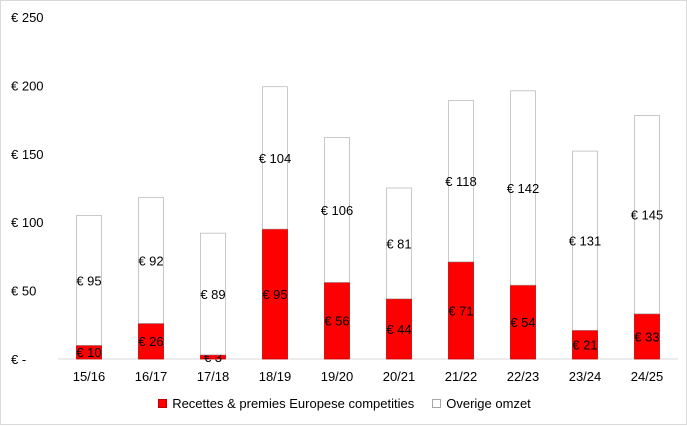 The height and width of the screenshot is (426, 687). I want to click on data-label-other: € 95, so click(88, 280).